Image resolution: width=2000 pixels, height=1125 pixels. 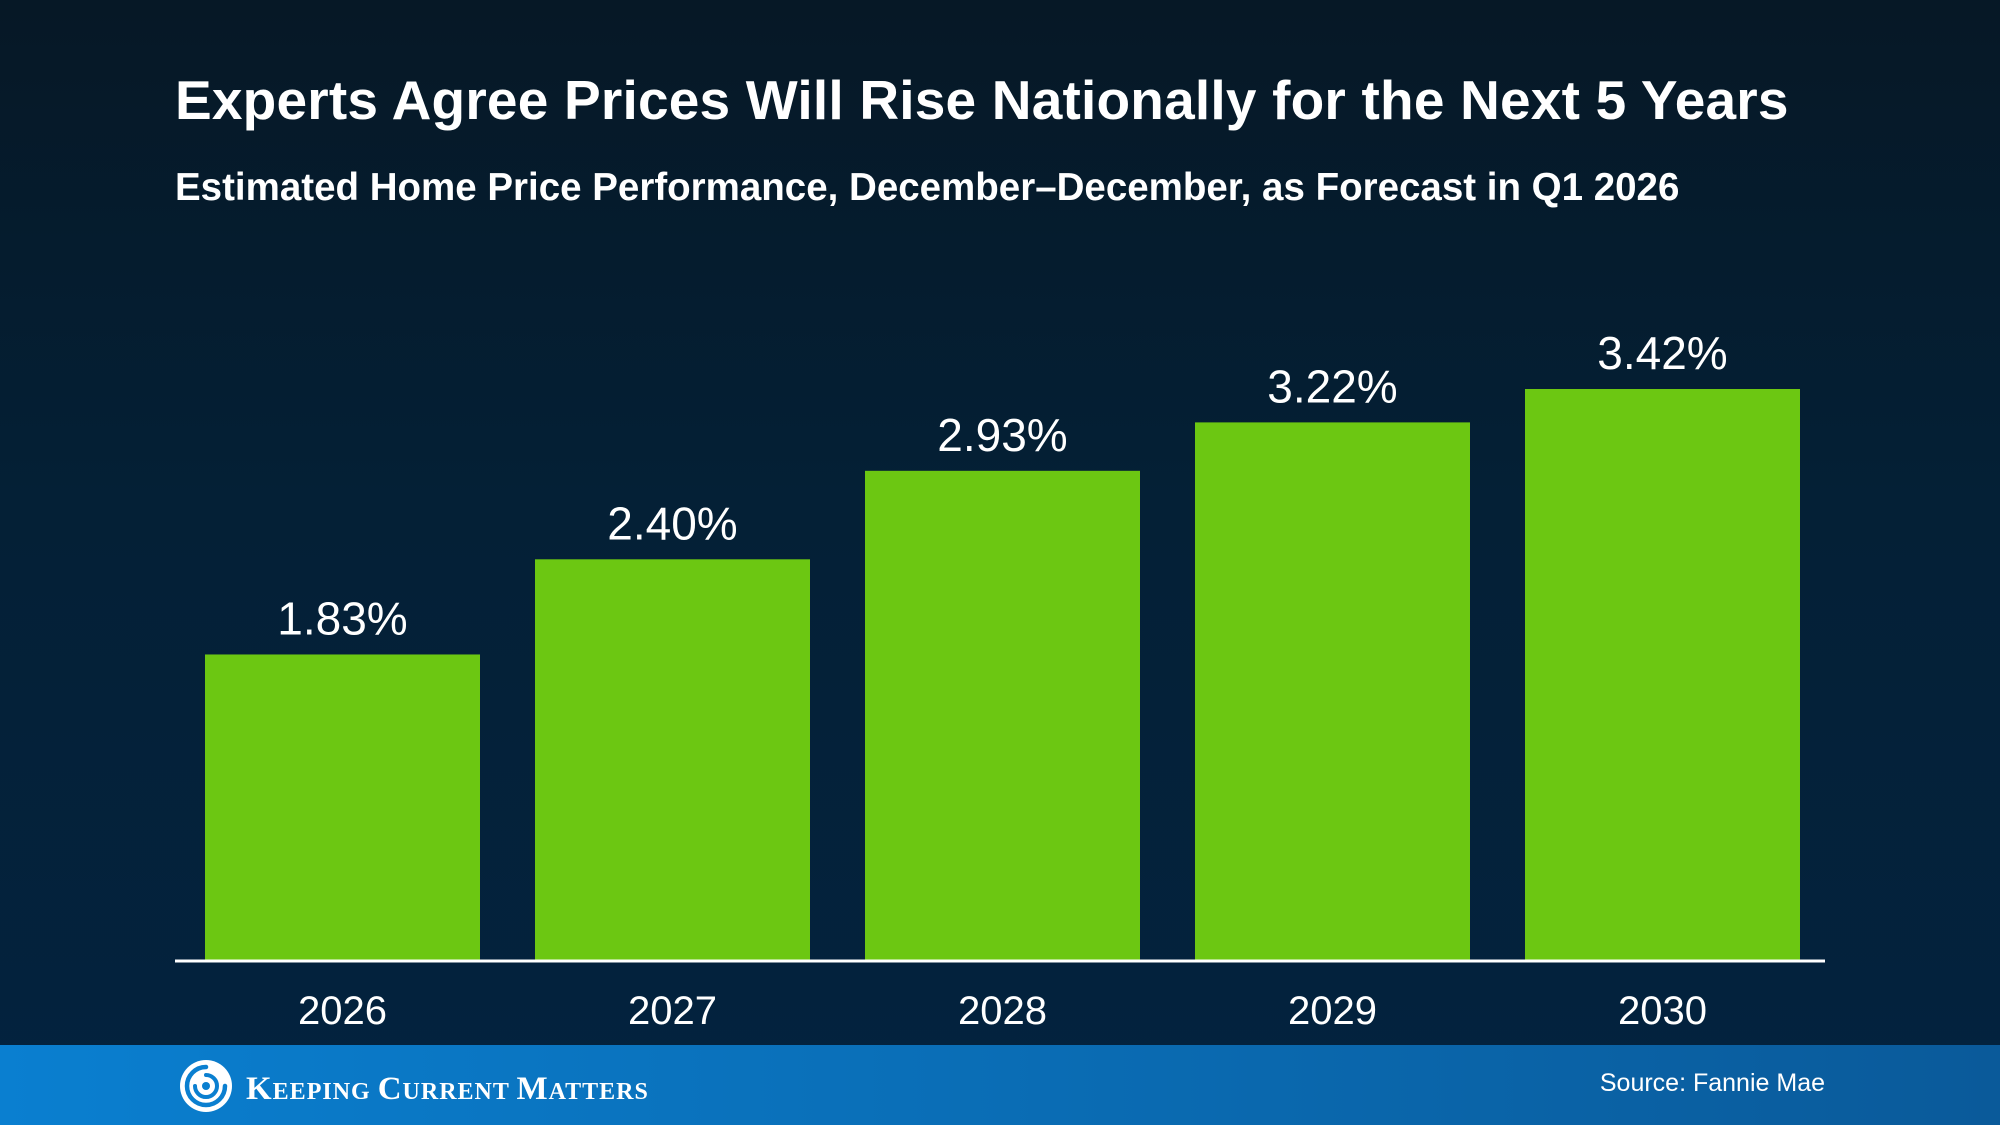 I want to click on kcm-swirl-logo-icon, so click(x=206, y=1086).